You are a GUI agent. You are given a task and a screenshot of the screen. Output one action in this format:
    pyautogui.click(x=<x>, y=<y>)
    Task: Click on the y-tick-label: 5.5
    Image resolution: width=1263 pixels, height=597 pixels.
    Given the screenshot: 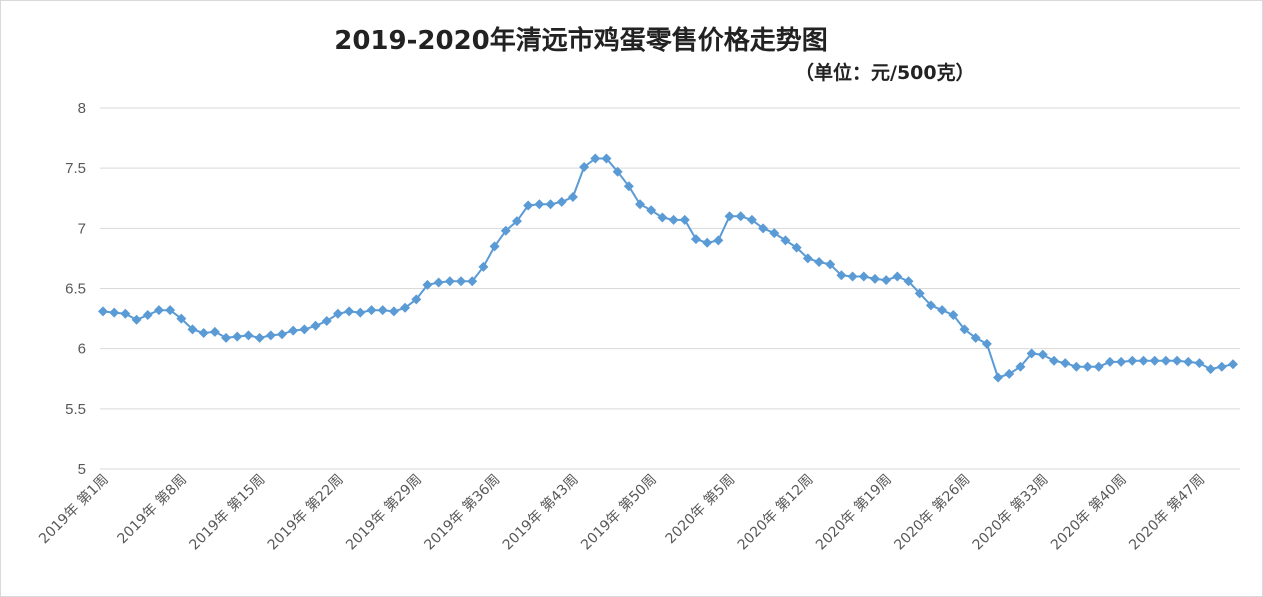 What is the action you would take?
    pyautogui.click(x=75, y=409)
    